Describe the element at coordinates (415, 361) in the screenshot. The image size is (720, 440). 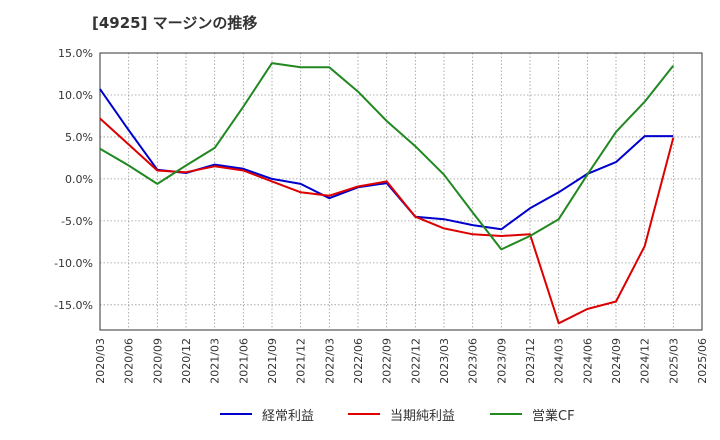
I see `x-tick-label: 2022/12` at that location.